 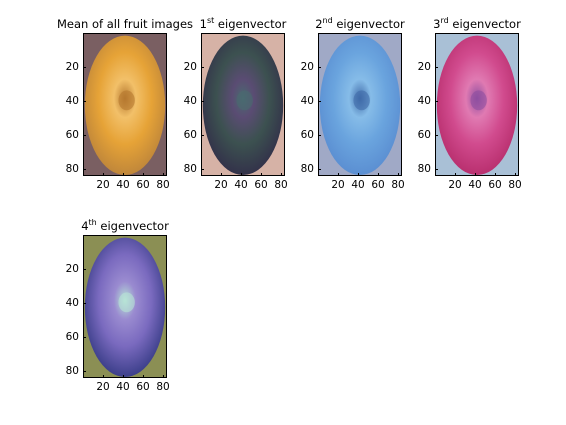 I want to click on panel-title: 1st eigenvector, so click(x=243, y=23).